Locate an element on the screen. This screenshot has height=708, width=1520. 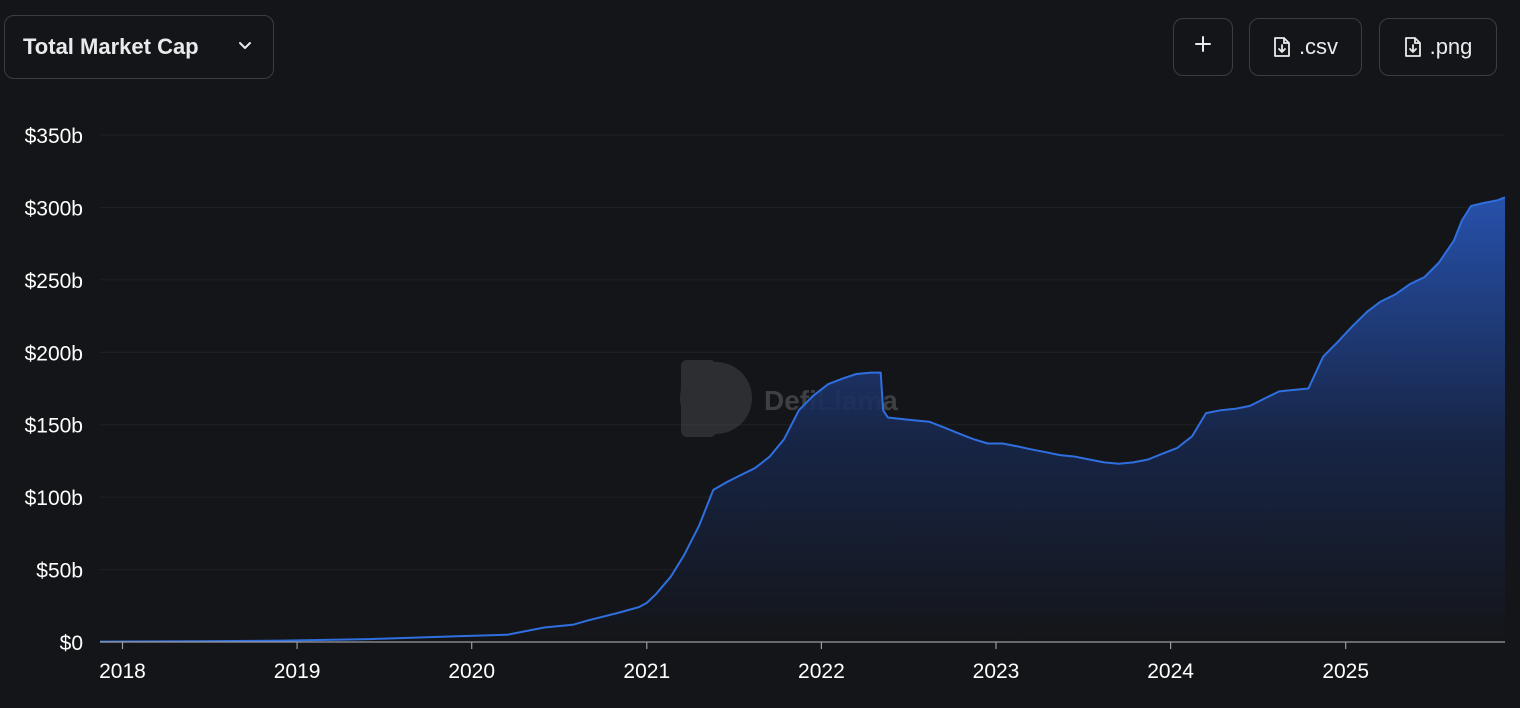
y-tick-label: $150b is located at coordinates (54, 426).